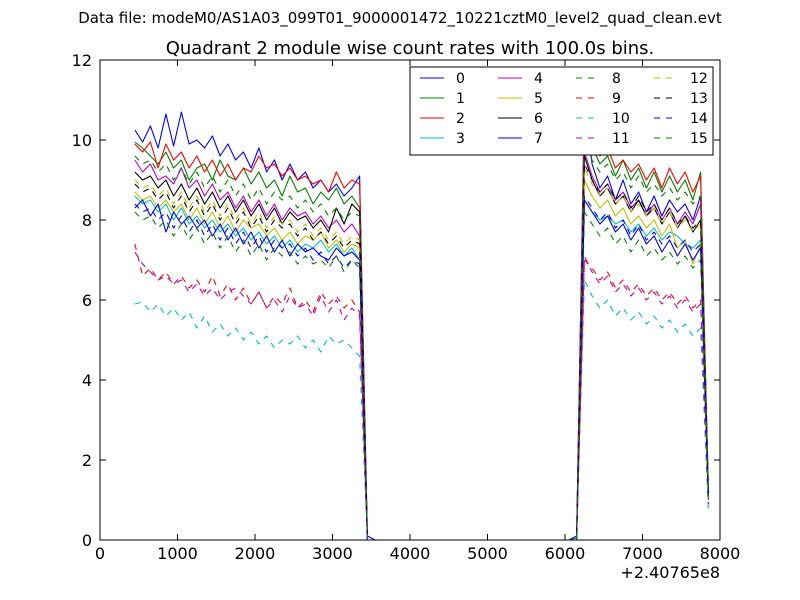  What do you see at coordinates (642, 553) in the screenshot?
I see `x-tick-label: 7000` at bounding box center [642, 553].